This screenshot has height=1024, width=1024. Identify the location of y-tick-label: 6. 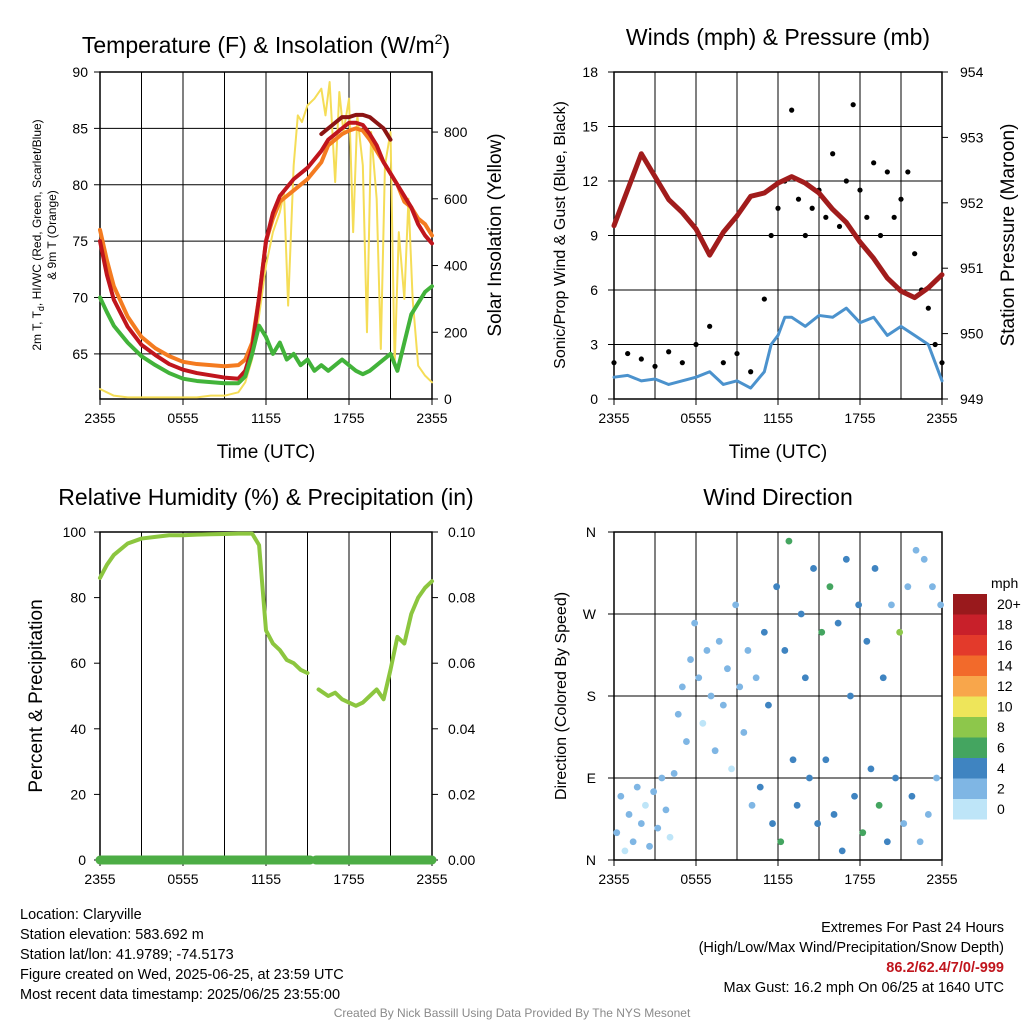
(594, 290).